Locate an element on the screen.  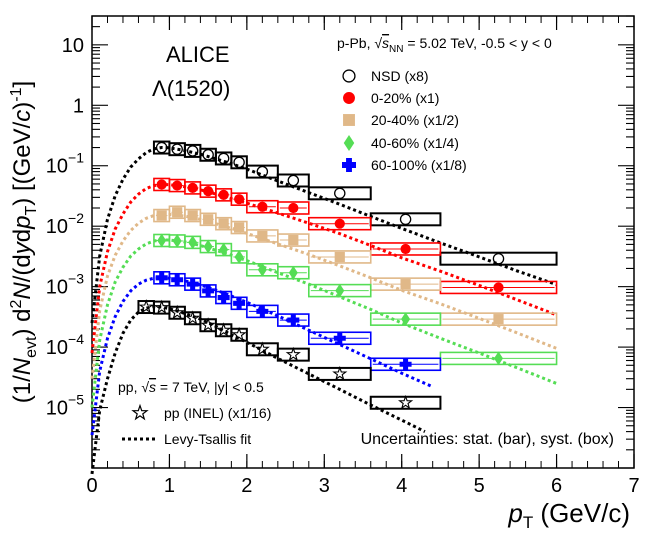
legend-label-2: 20-40% (x1/2) is located at coordinates (415, 120).